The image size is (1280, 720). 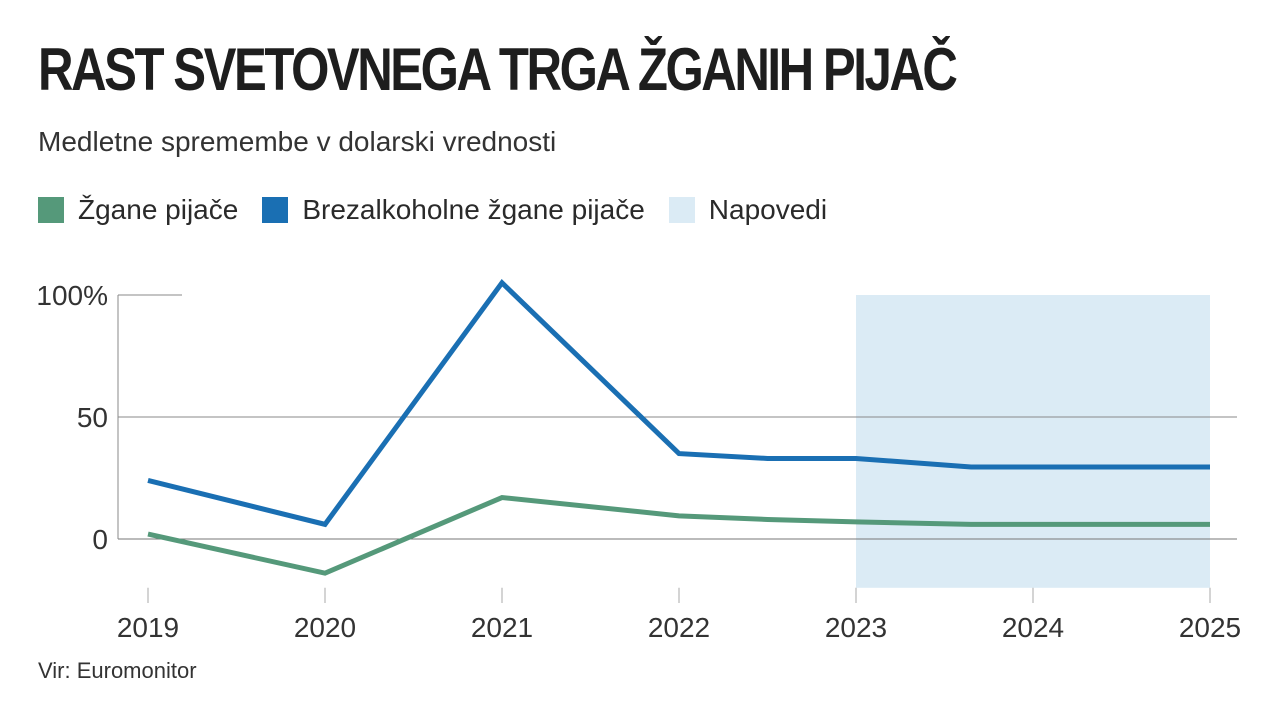 I want to click on y-tick-label: 0, so click(x=100, y=539).